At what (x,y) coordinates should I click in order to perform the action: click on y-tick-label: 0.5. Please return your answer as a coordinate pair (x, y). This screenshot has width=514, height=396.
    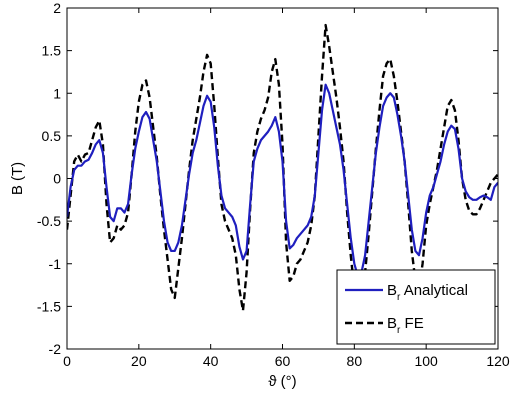
    Looking at the image, I should click on (52, 136).